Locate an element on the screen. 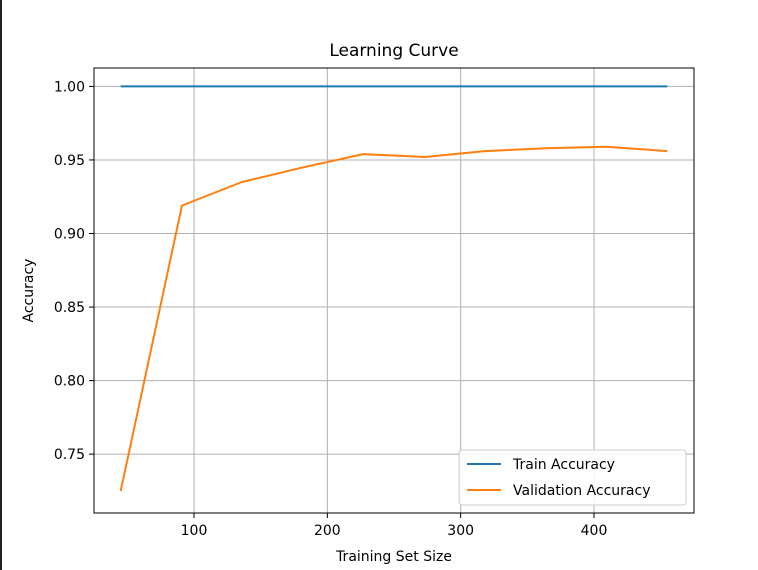  y-tick-label: 0.85 is located at coordinates (69, 308).